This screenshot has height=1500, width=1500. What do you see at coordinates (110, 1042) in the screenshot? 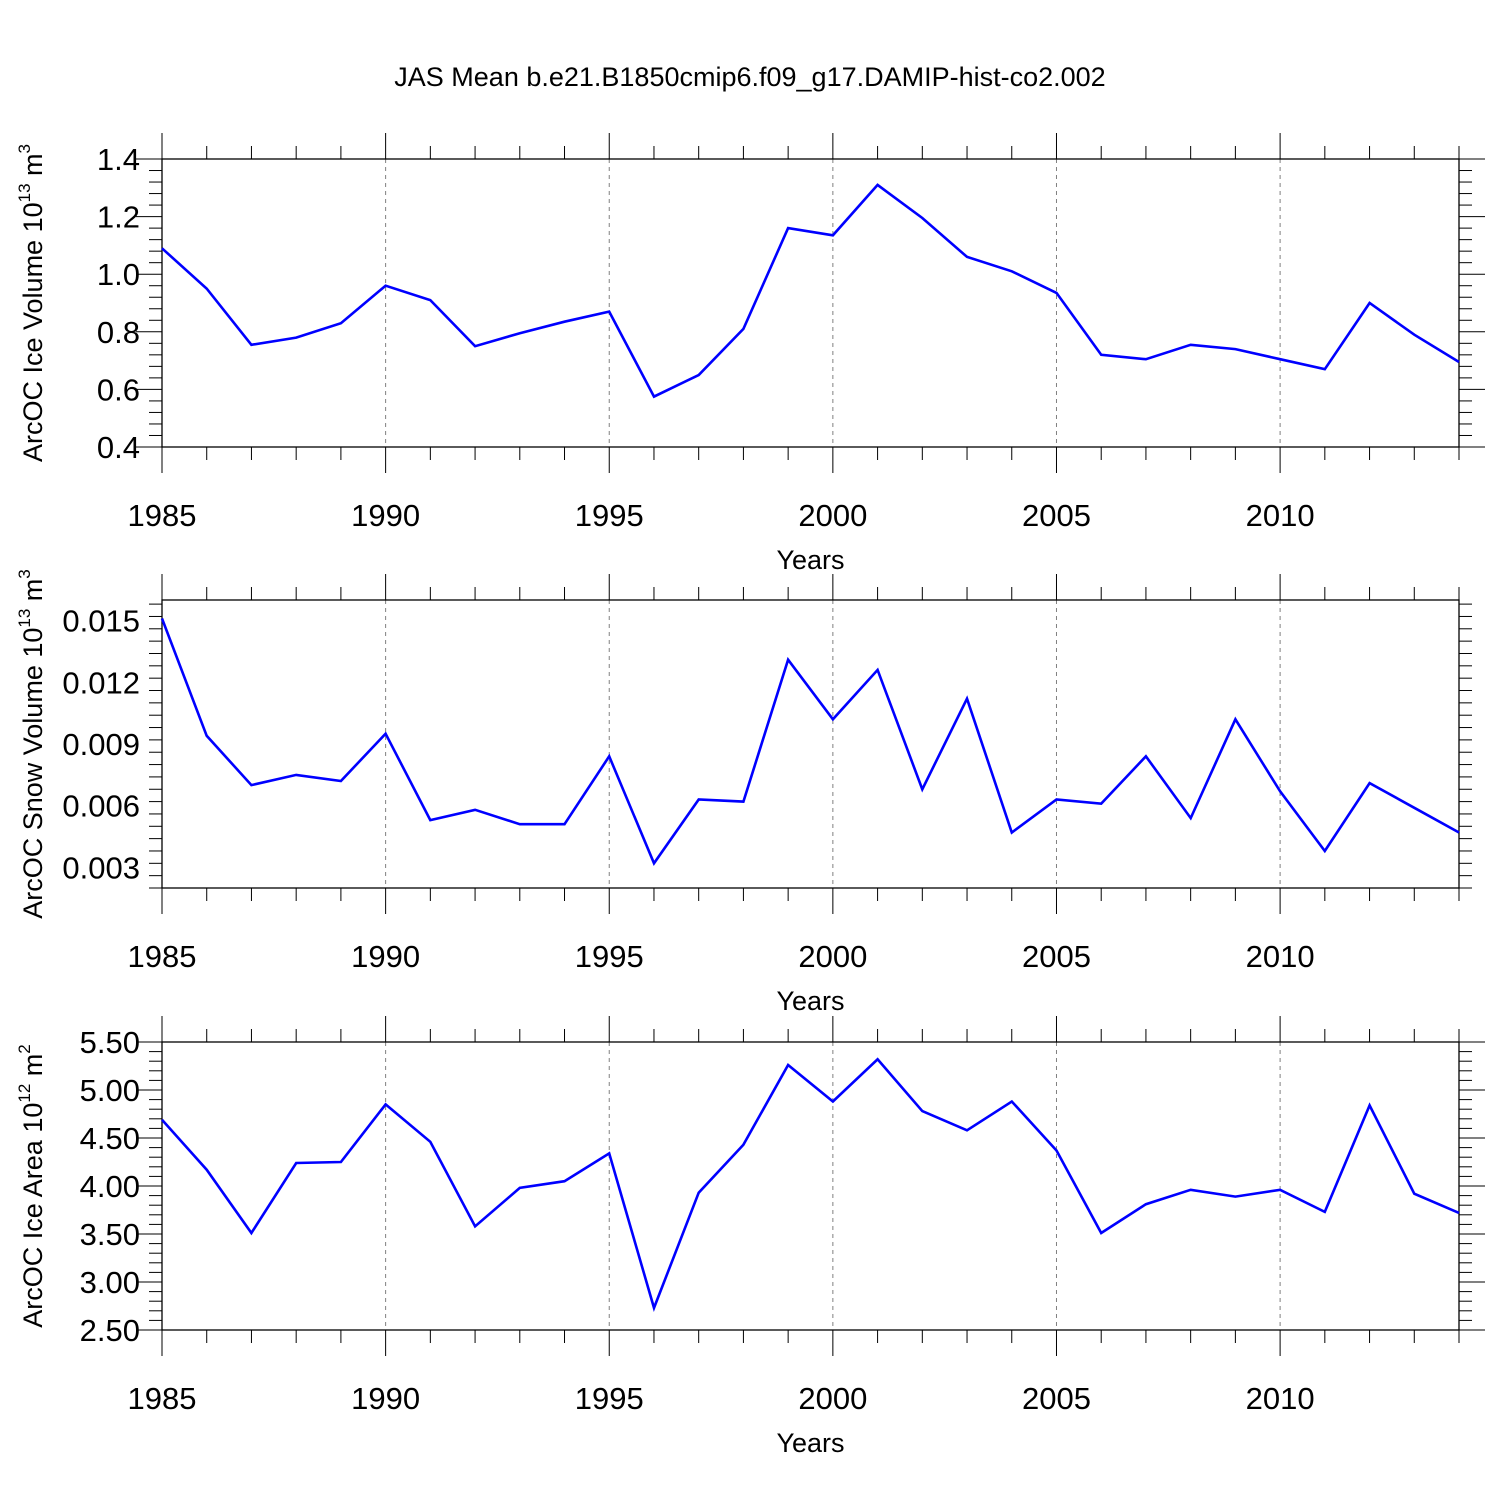
I see `y-tick-label: 5.50` at bounding box center [110, 1042].